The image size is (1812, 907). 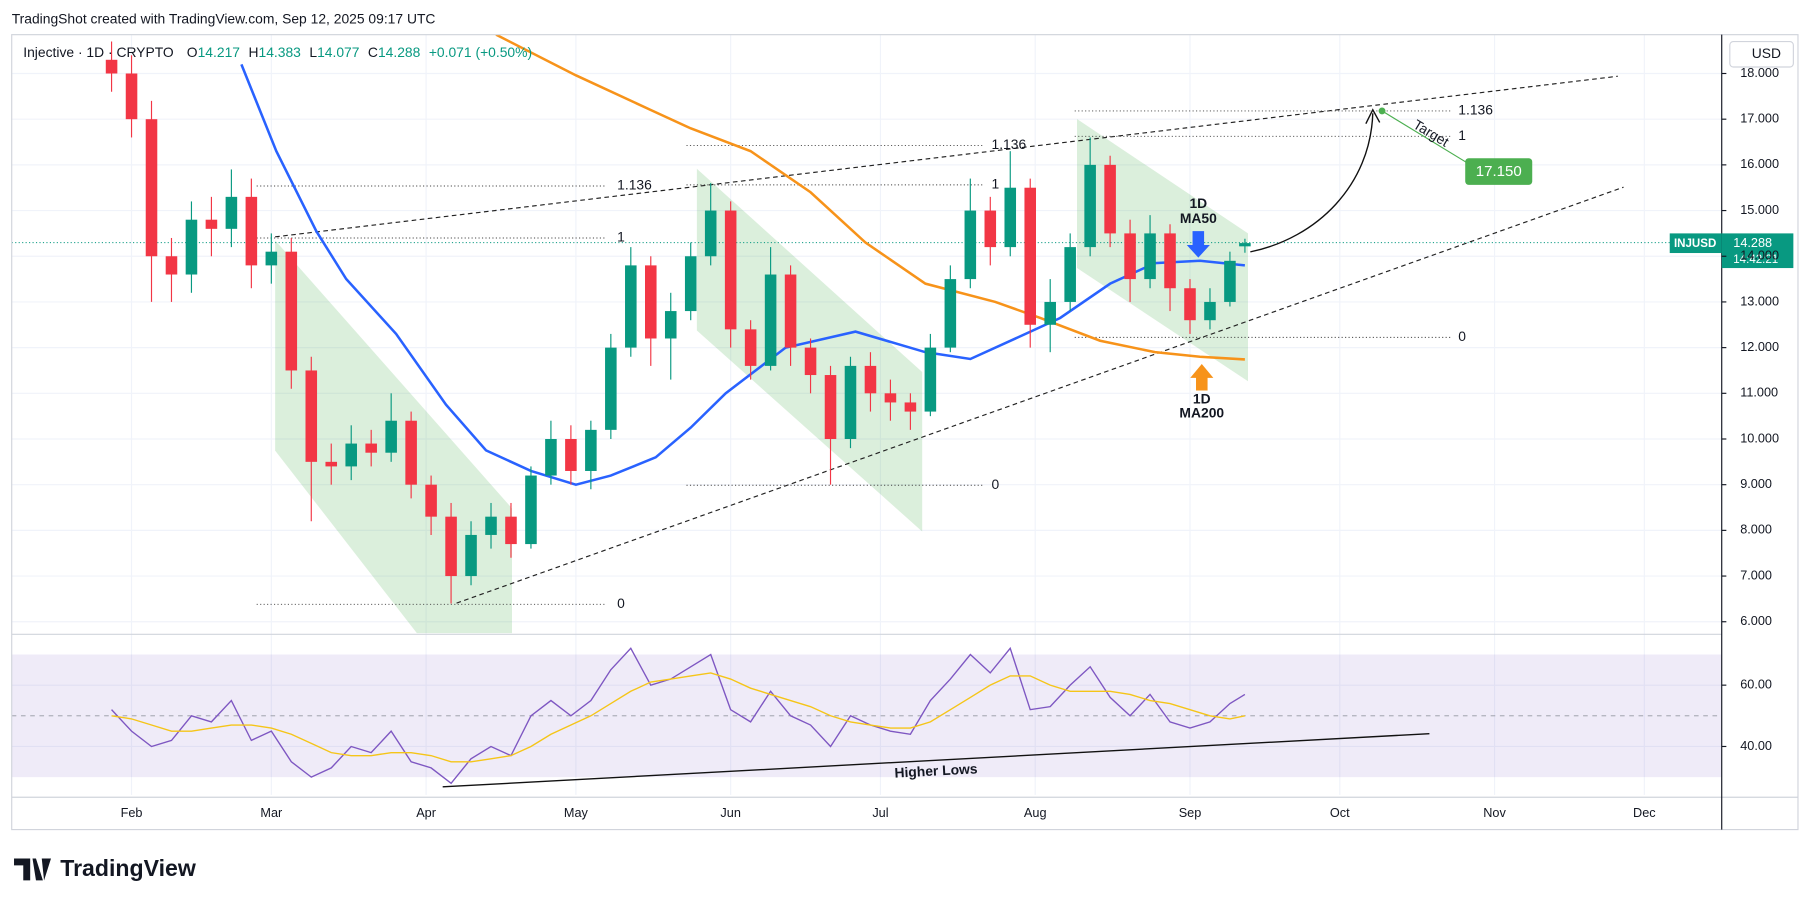 I want to click on ohlc-value: 14.288, so click(x=399, y=52).